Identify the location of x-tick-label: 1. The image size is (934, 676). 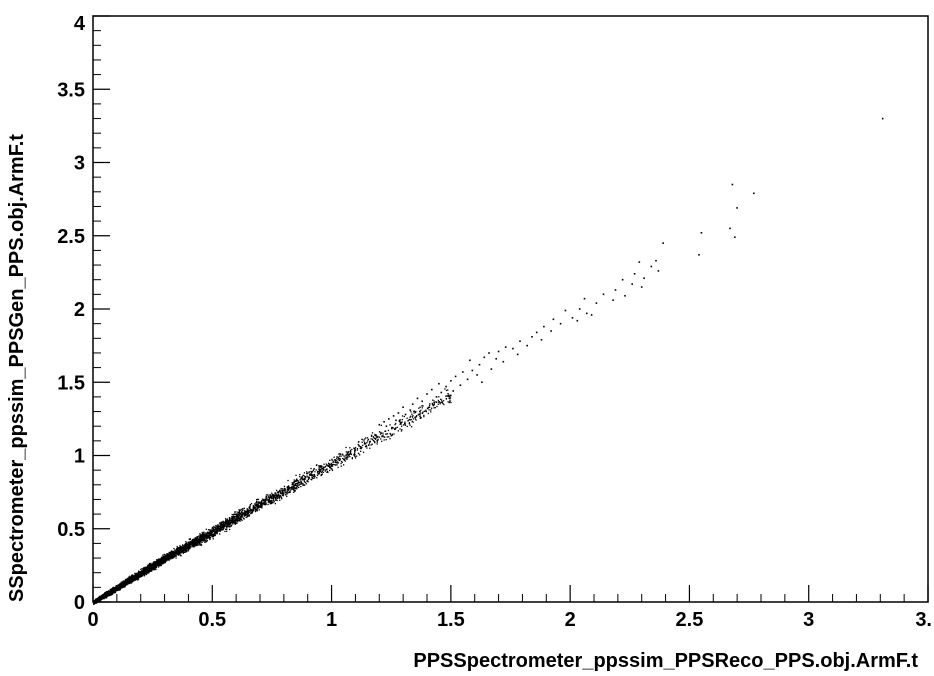
(331, 620).